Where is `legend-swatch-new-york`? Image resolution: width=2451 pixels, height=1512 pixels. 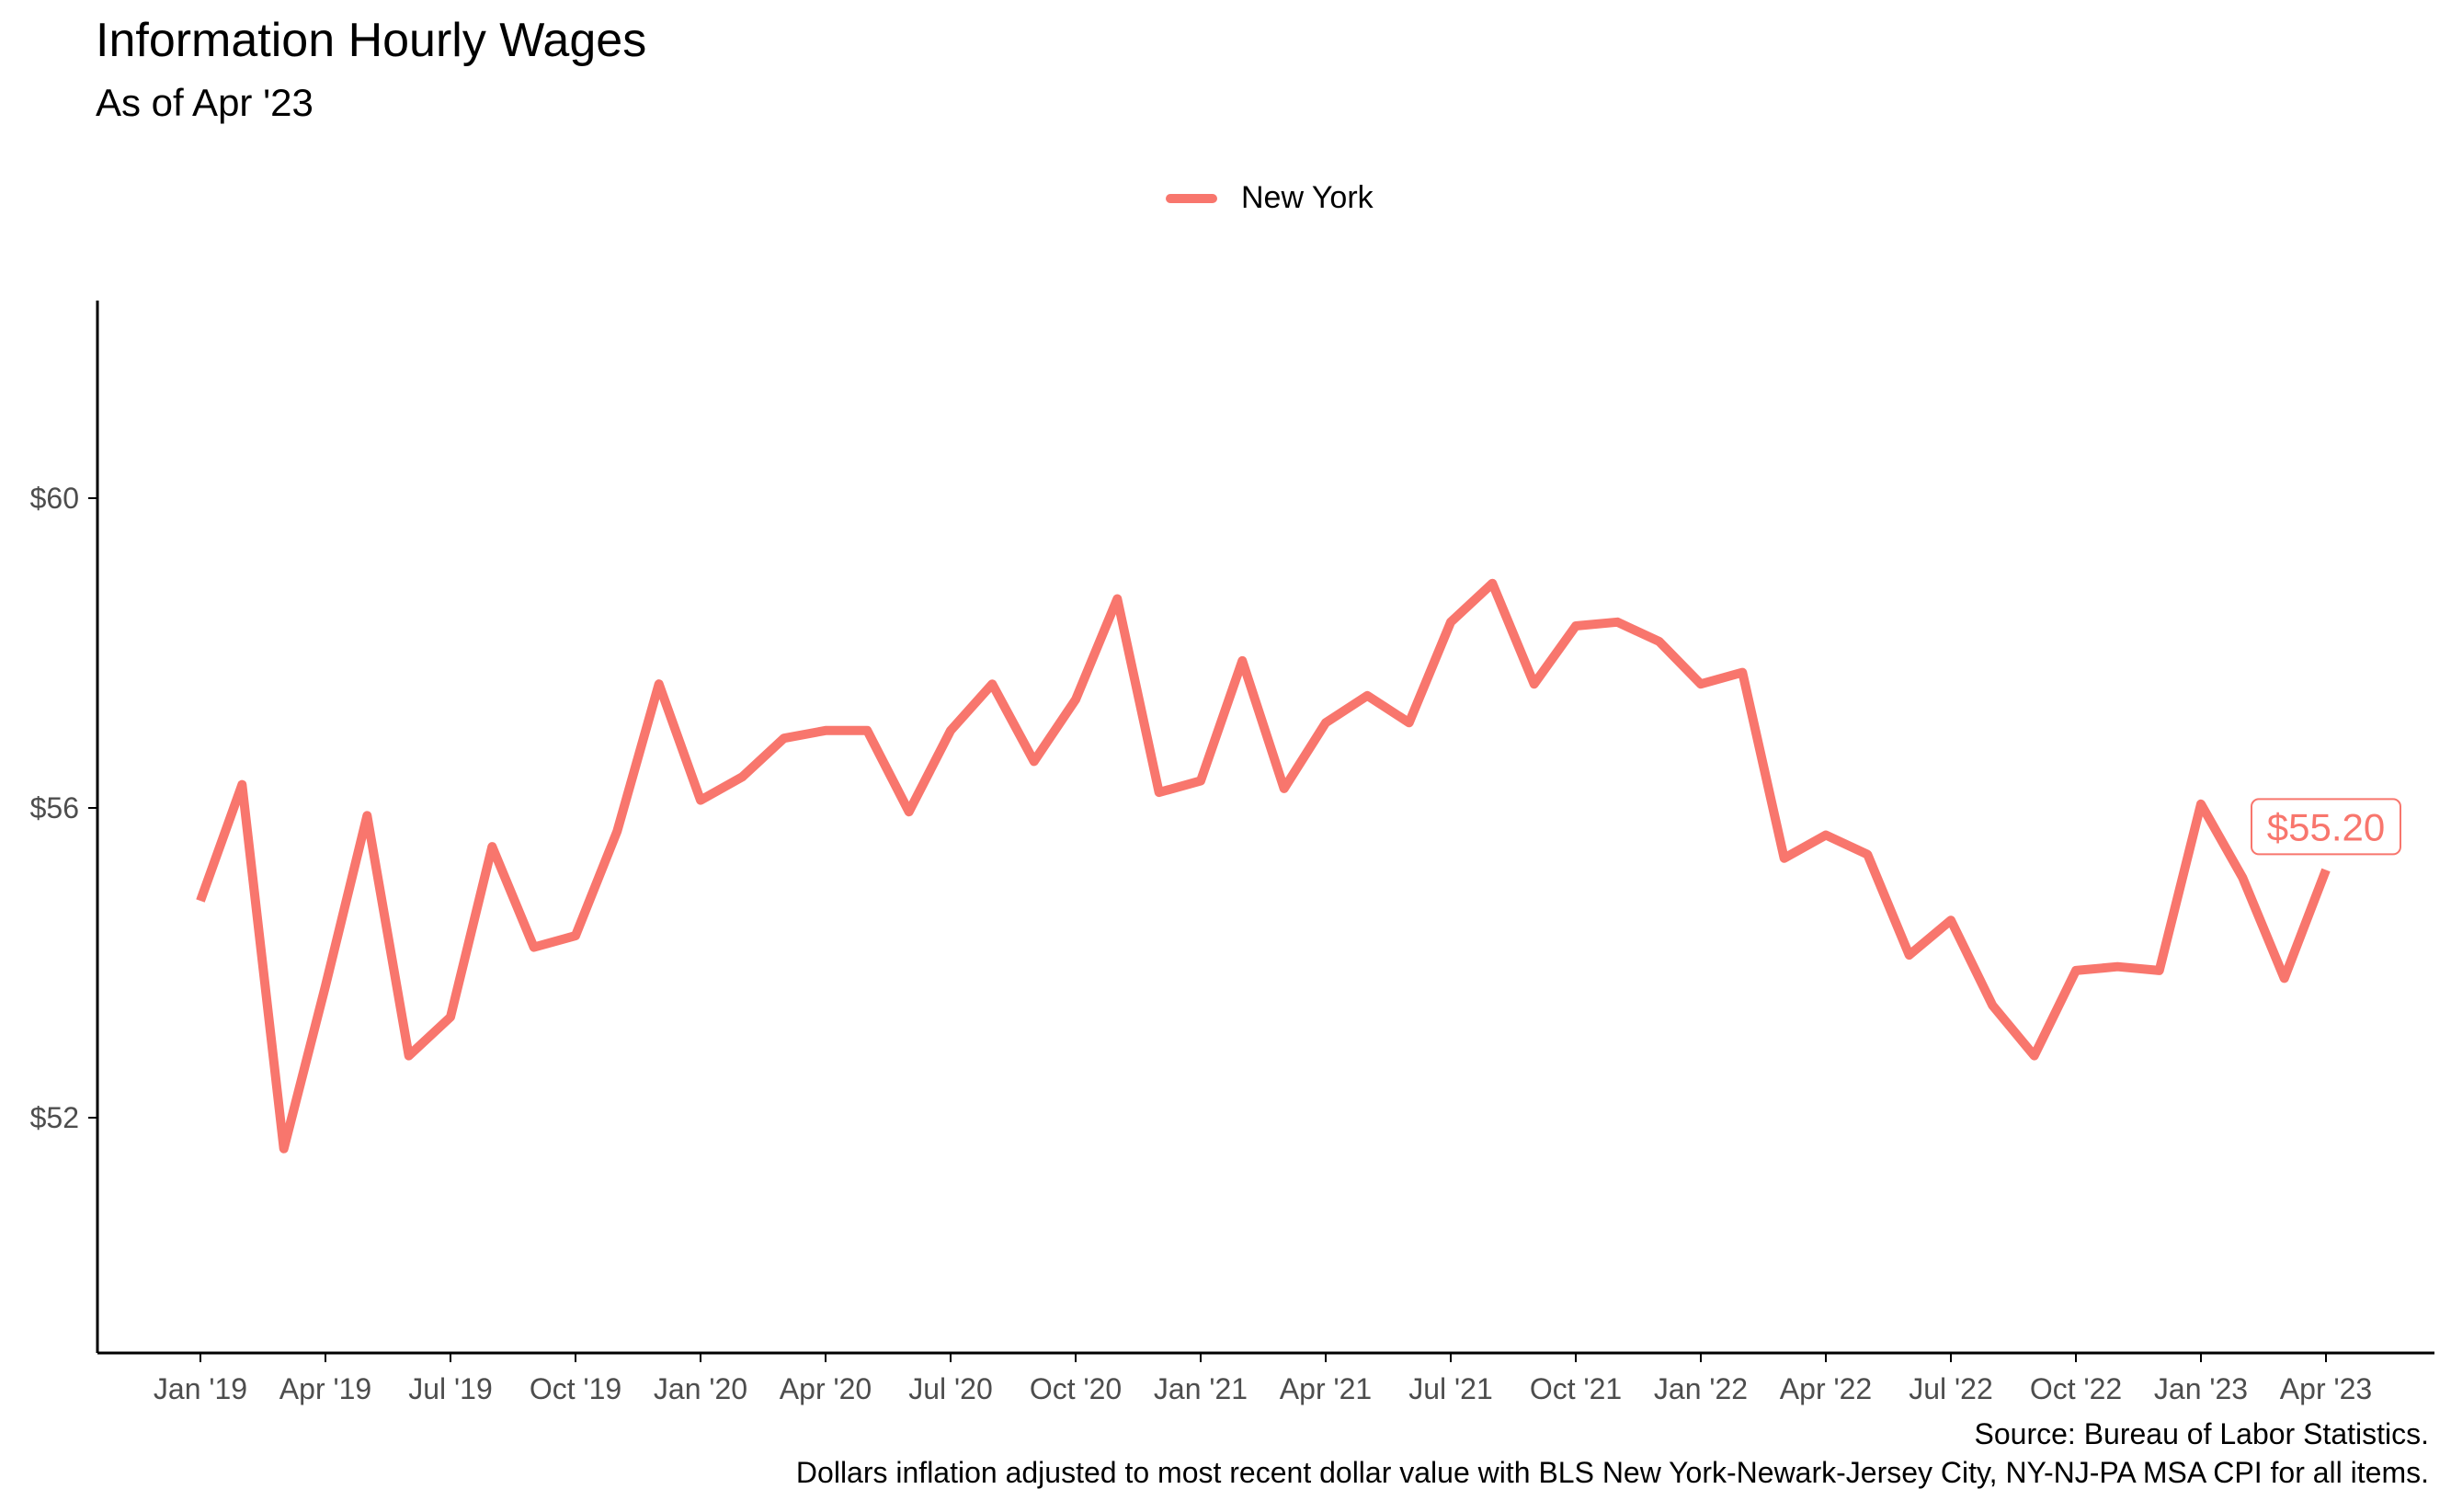 legend-swatch-new-york is located at coordinates (1191, 198).